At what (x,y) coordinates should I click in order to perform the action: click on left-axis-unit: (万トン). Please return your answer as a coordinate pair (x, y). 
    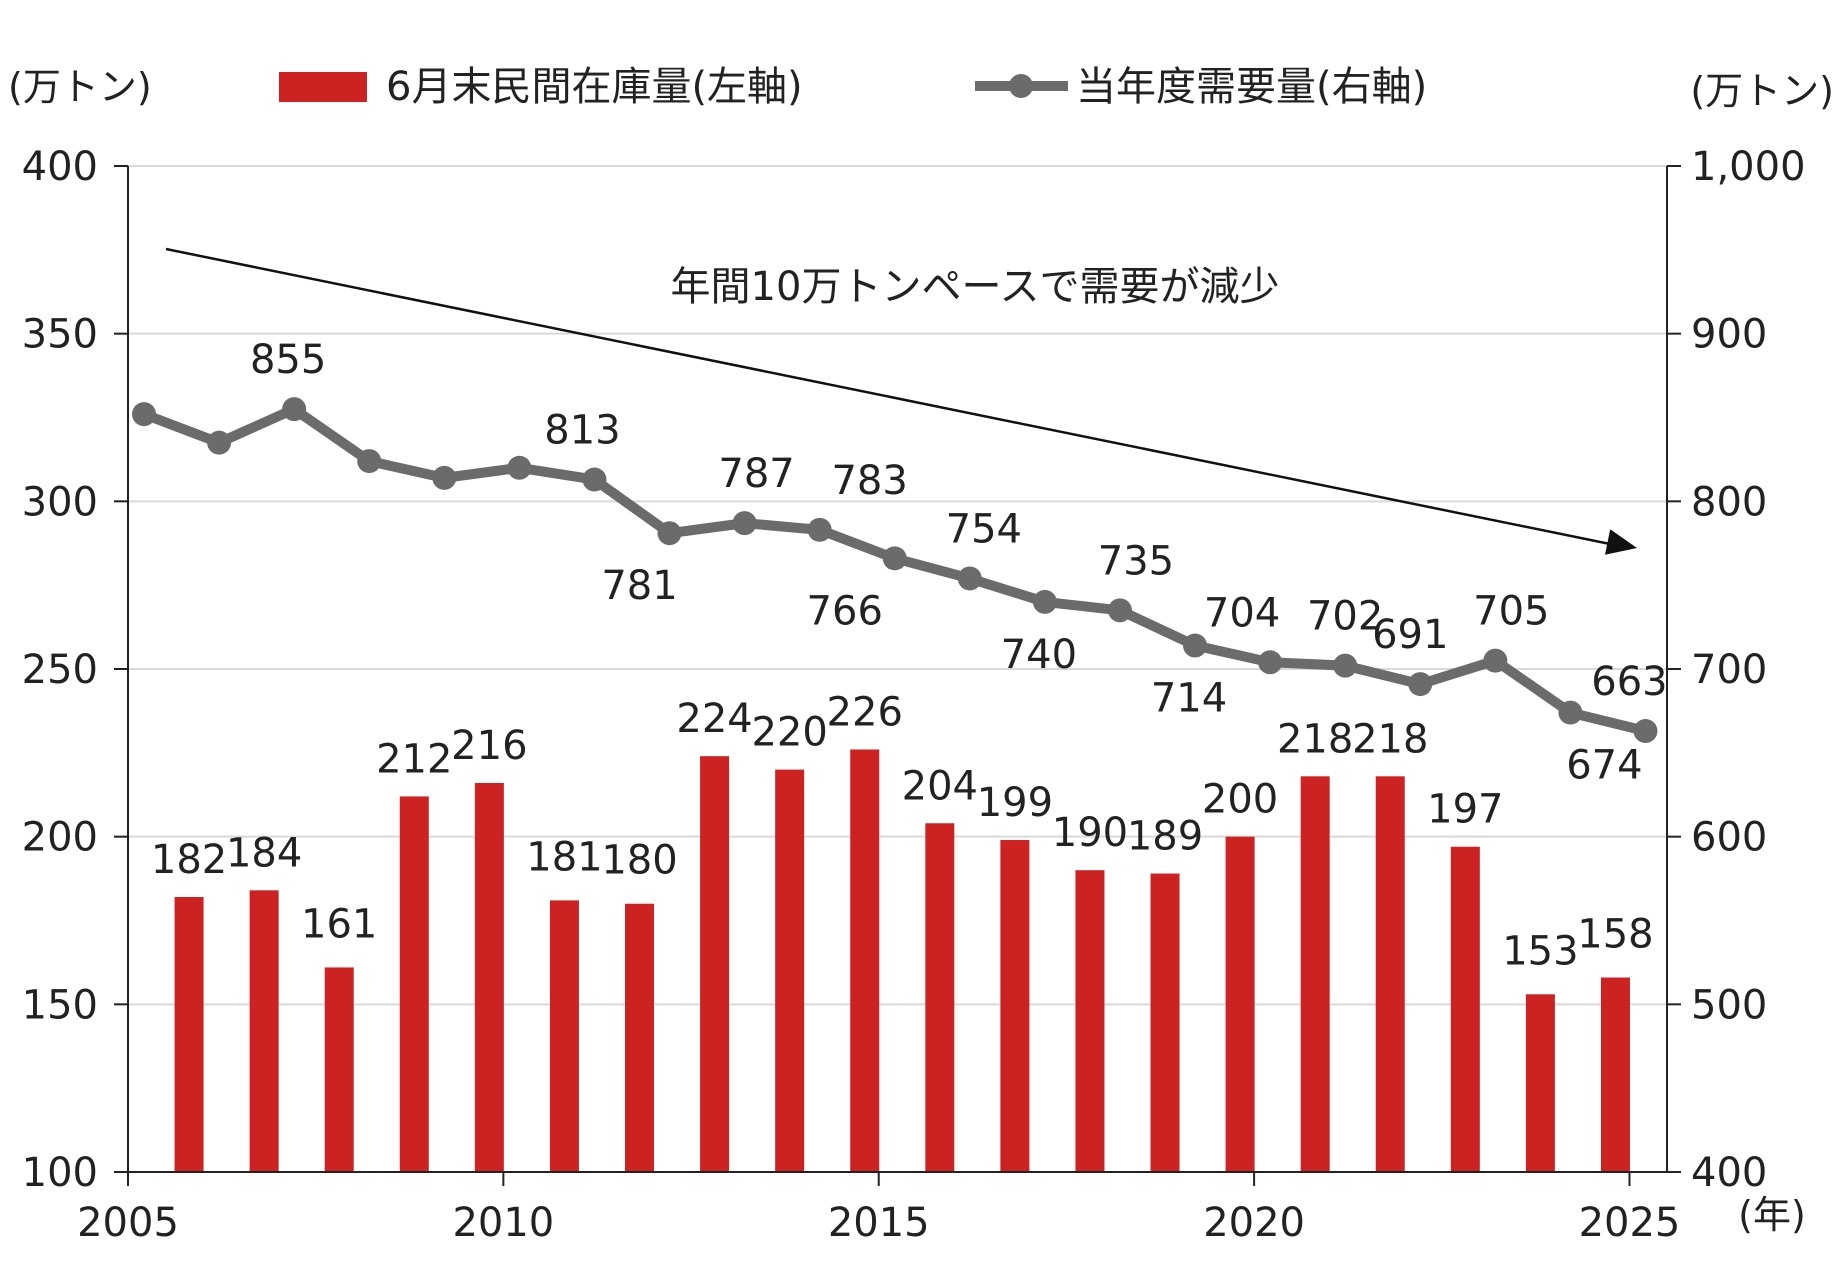
    Looking at the image, I should click on (80, 87).